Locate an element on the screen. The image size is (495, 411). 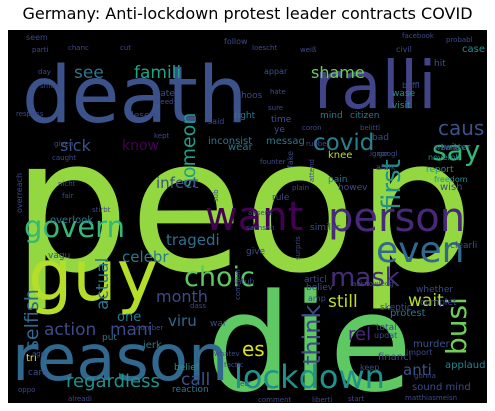
word-state: state is located at coordinates (163, 94).